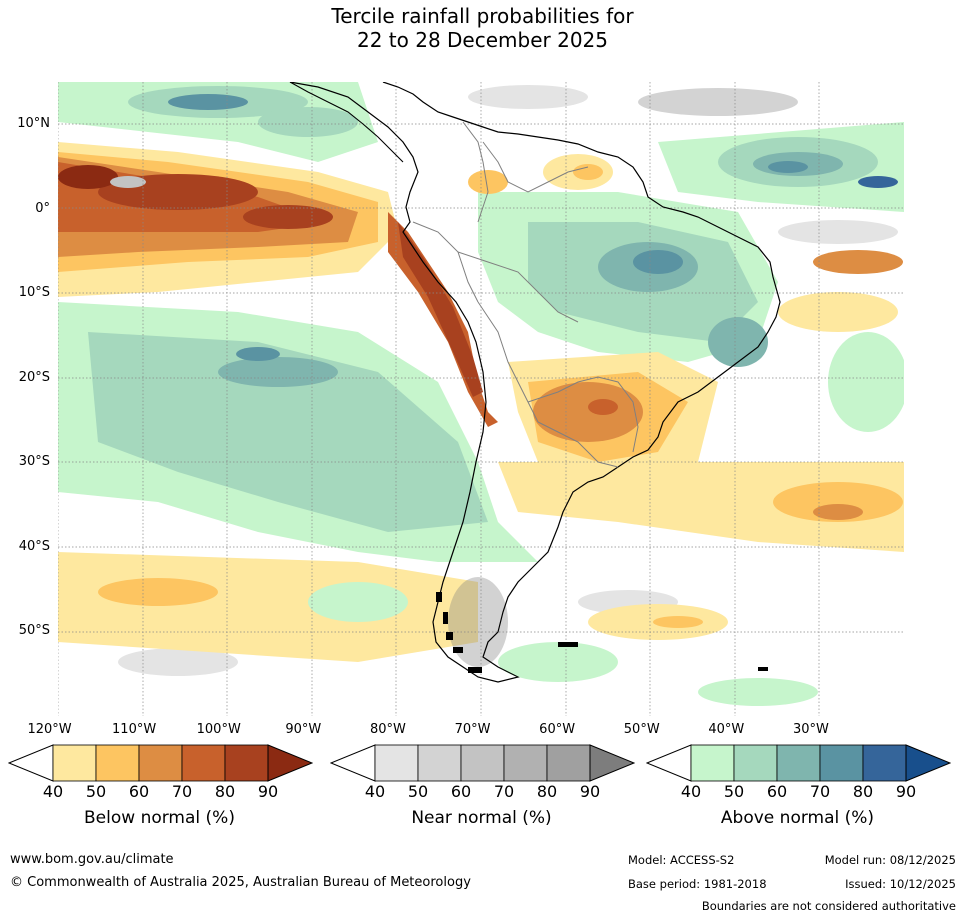 The image size is (965, 919). What do you see at coordinates (159, 818) in the screenshot?
I see `colorbar-title: Below normal (%)` at bounding box center [159, 818].